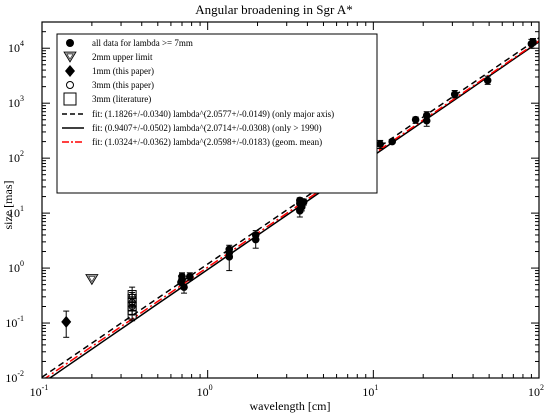  I want to click on legend-marker-1mm, so click(70, 71).